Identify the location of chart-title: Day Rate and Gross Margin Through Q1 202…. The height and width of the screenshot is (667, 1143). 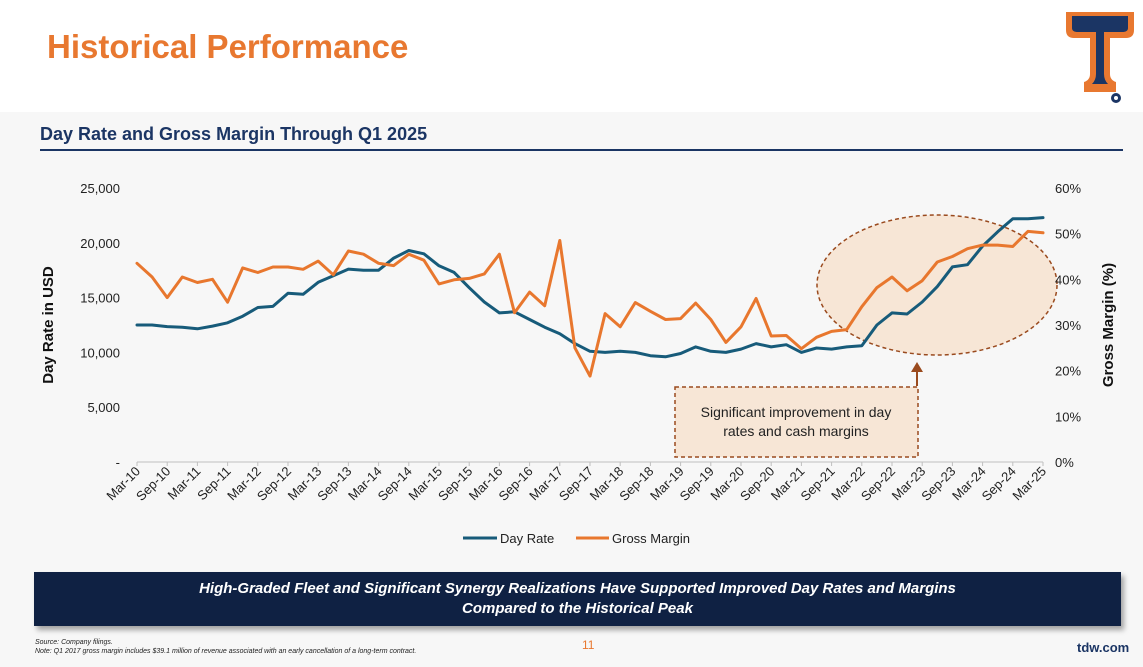
(234, 134).